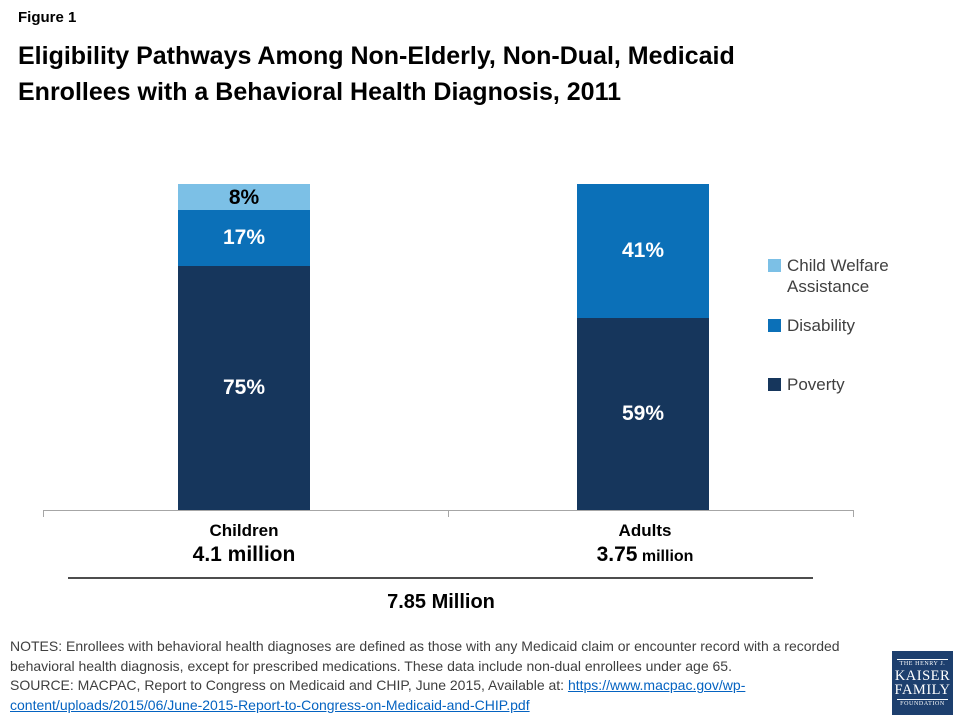 Image resolution: width=960 pixels, height=720 pixels. What do you see at coordinates (855, 384) in the screenshot?
I see `legend-item-poverty: Poverty` at bounding box center [855, 384].